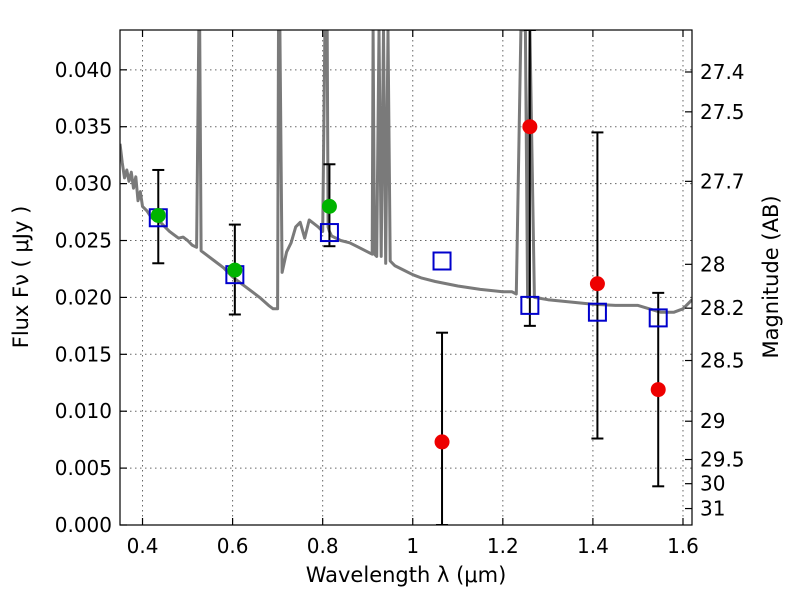  I want to click on x-tick-label: 0.8, so click(323, 546).